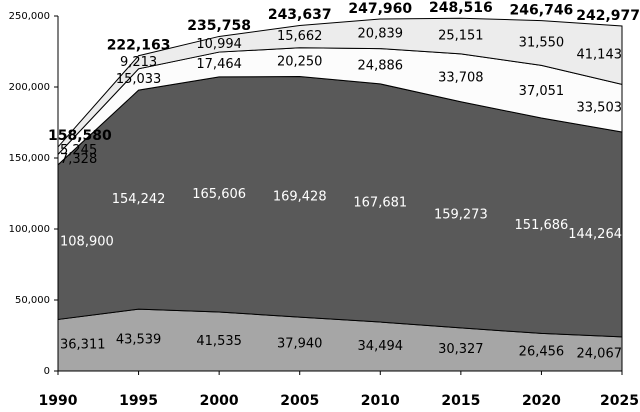 The width and height of the screenshot is (640, 412). Describe the element at coordinates (460, 401) in the screenshot. I see `x-tick-label: 2015` at that location.